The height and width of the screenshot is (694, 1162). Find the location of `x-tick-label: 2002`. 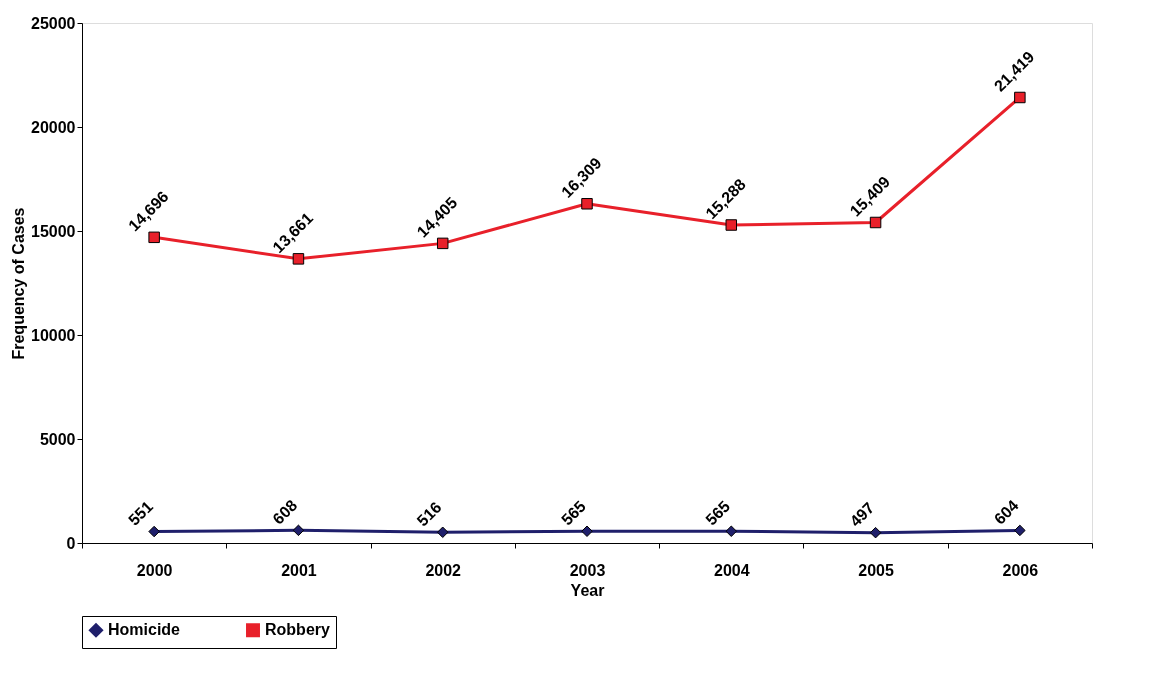

x-tick-label: 2002 is located at coordinates (443, 570).